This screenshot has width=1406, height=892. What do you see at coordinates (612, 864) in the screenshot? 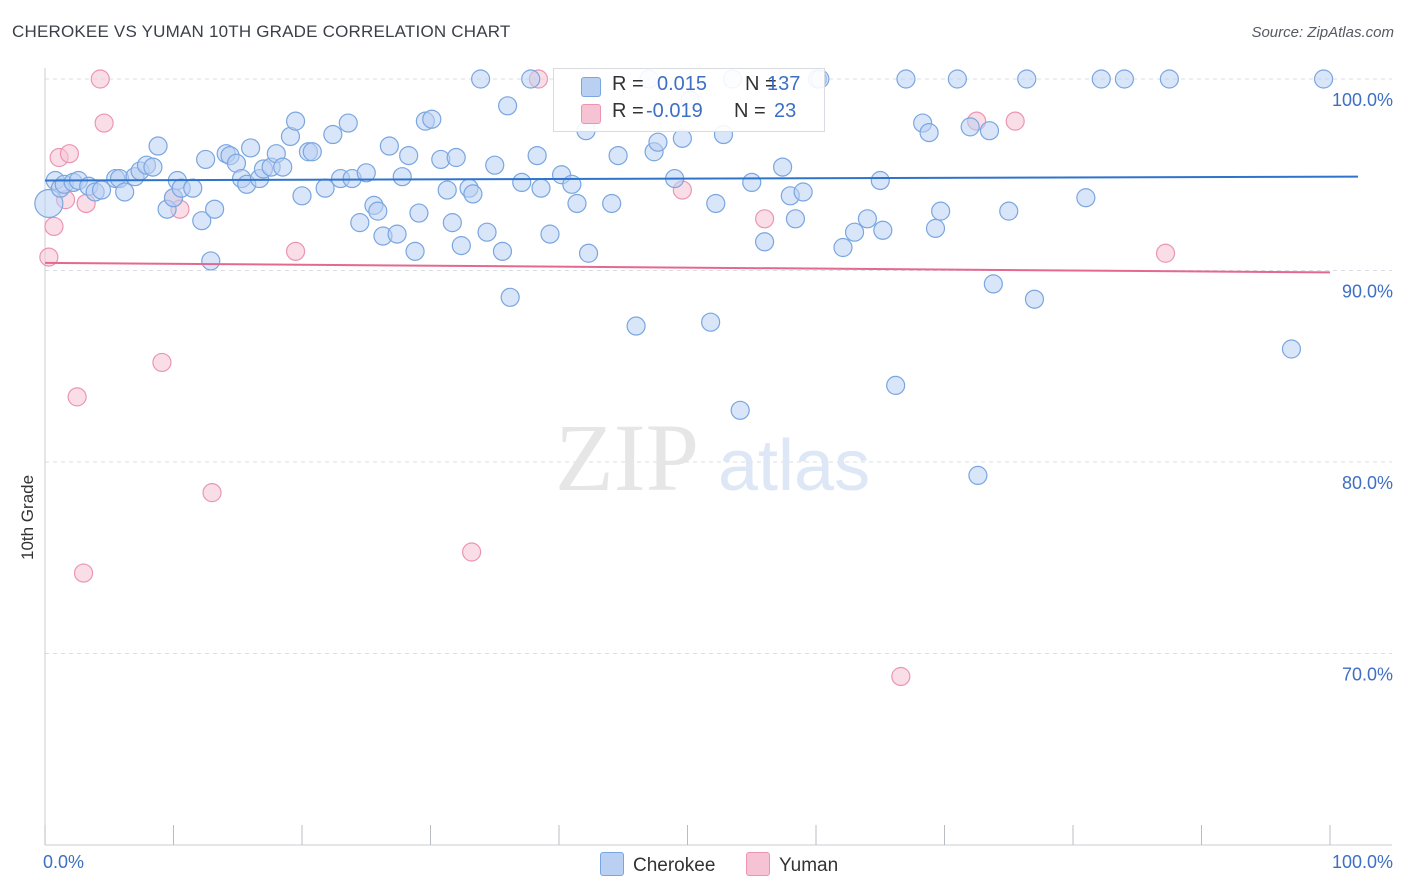
I see `cherokee-legend-swatch` at bounding box center [612, 864].